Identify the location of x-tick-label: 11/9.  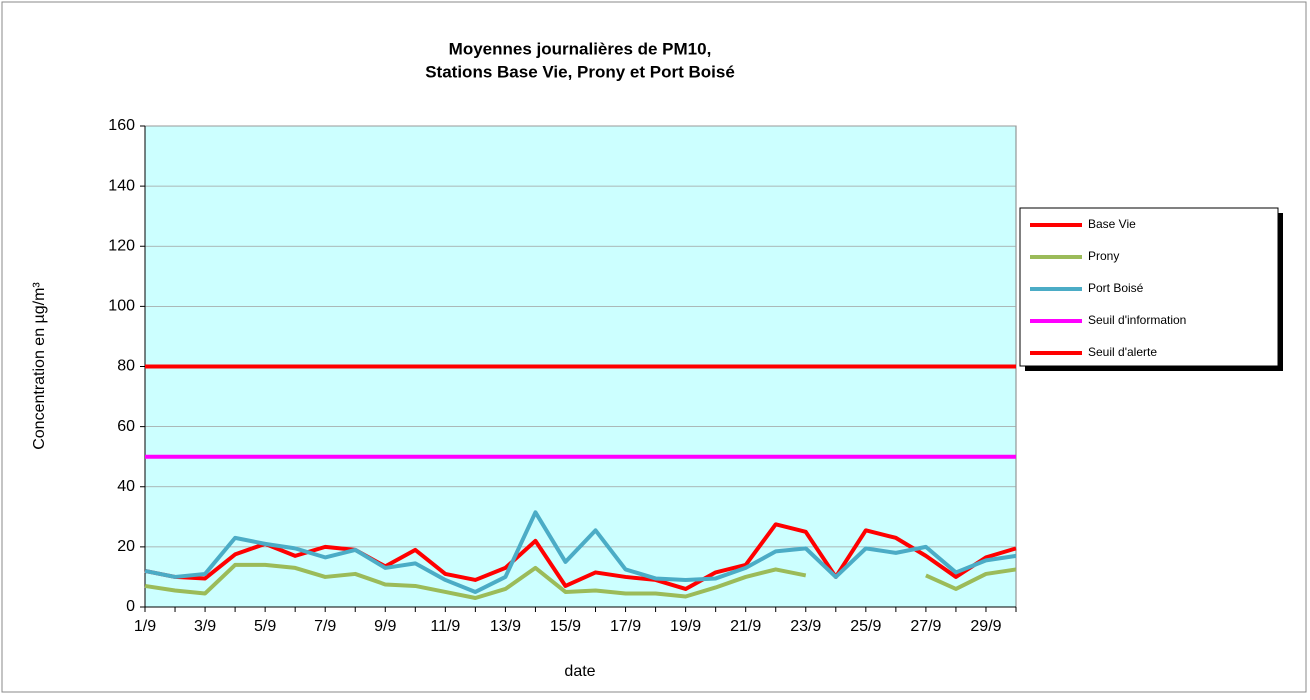
(445, 626).